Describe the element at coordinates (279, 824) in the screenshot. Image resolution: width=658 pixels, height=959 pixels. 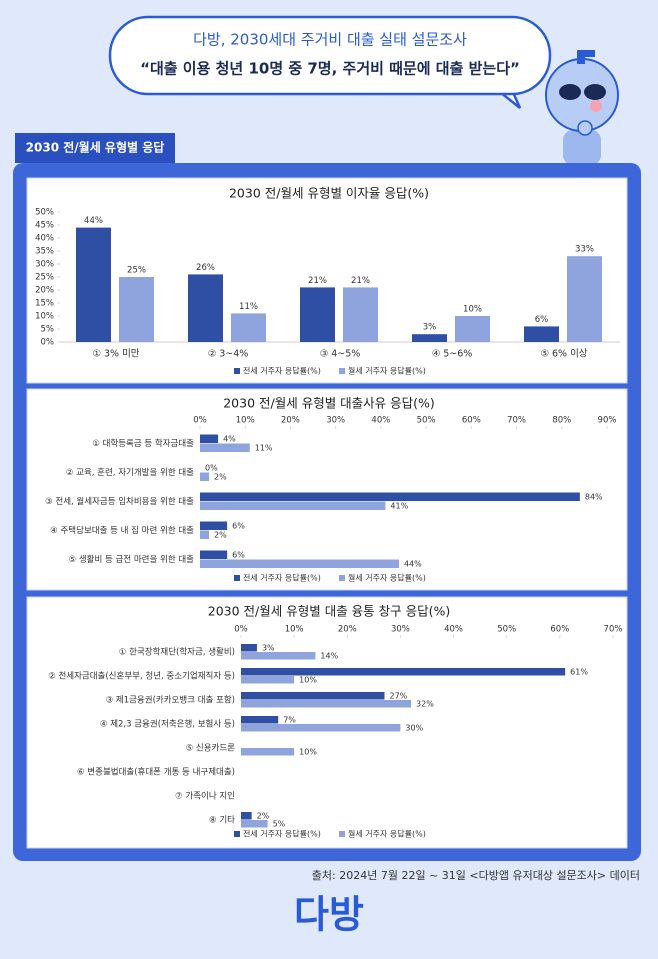
I see `value-label: 5%` at that location.